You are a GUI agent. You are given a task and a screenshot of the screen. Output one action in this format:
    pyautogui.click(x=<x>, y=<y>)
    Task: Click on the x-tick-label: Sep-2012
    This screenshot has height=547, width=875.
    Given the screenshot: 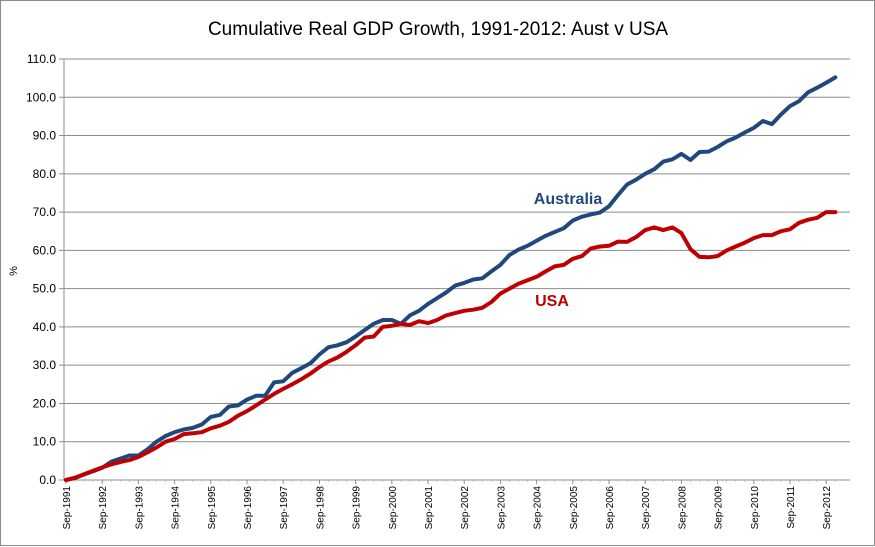 What is the action you would take?
    pyautogui.click(x=827, y=508)
    